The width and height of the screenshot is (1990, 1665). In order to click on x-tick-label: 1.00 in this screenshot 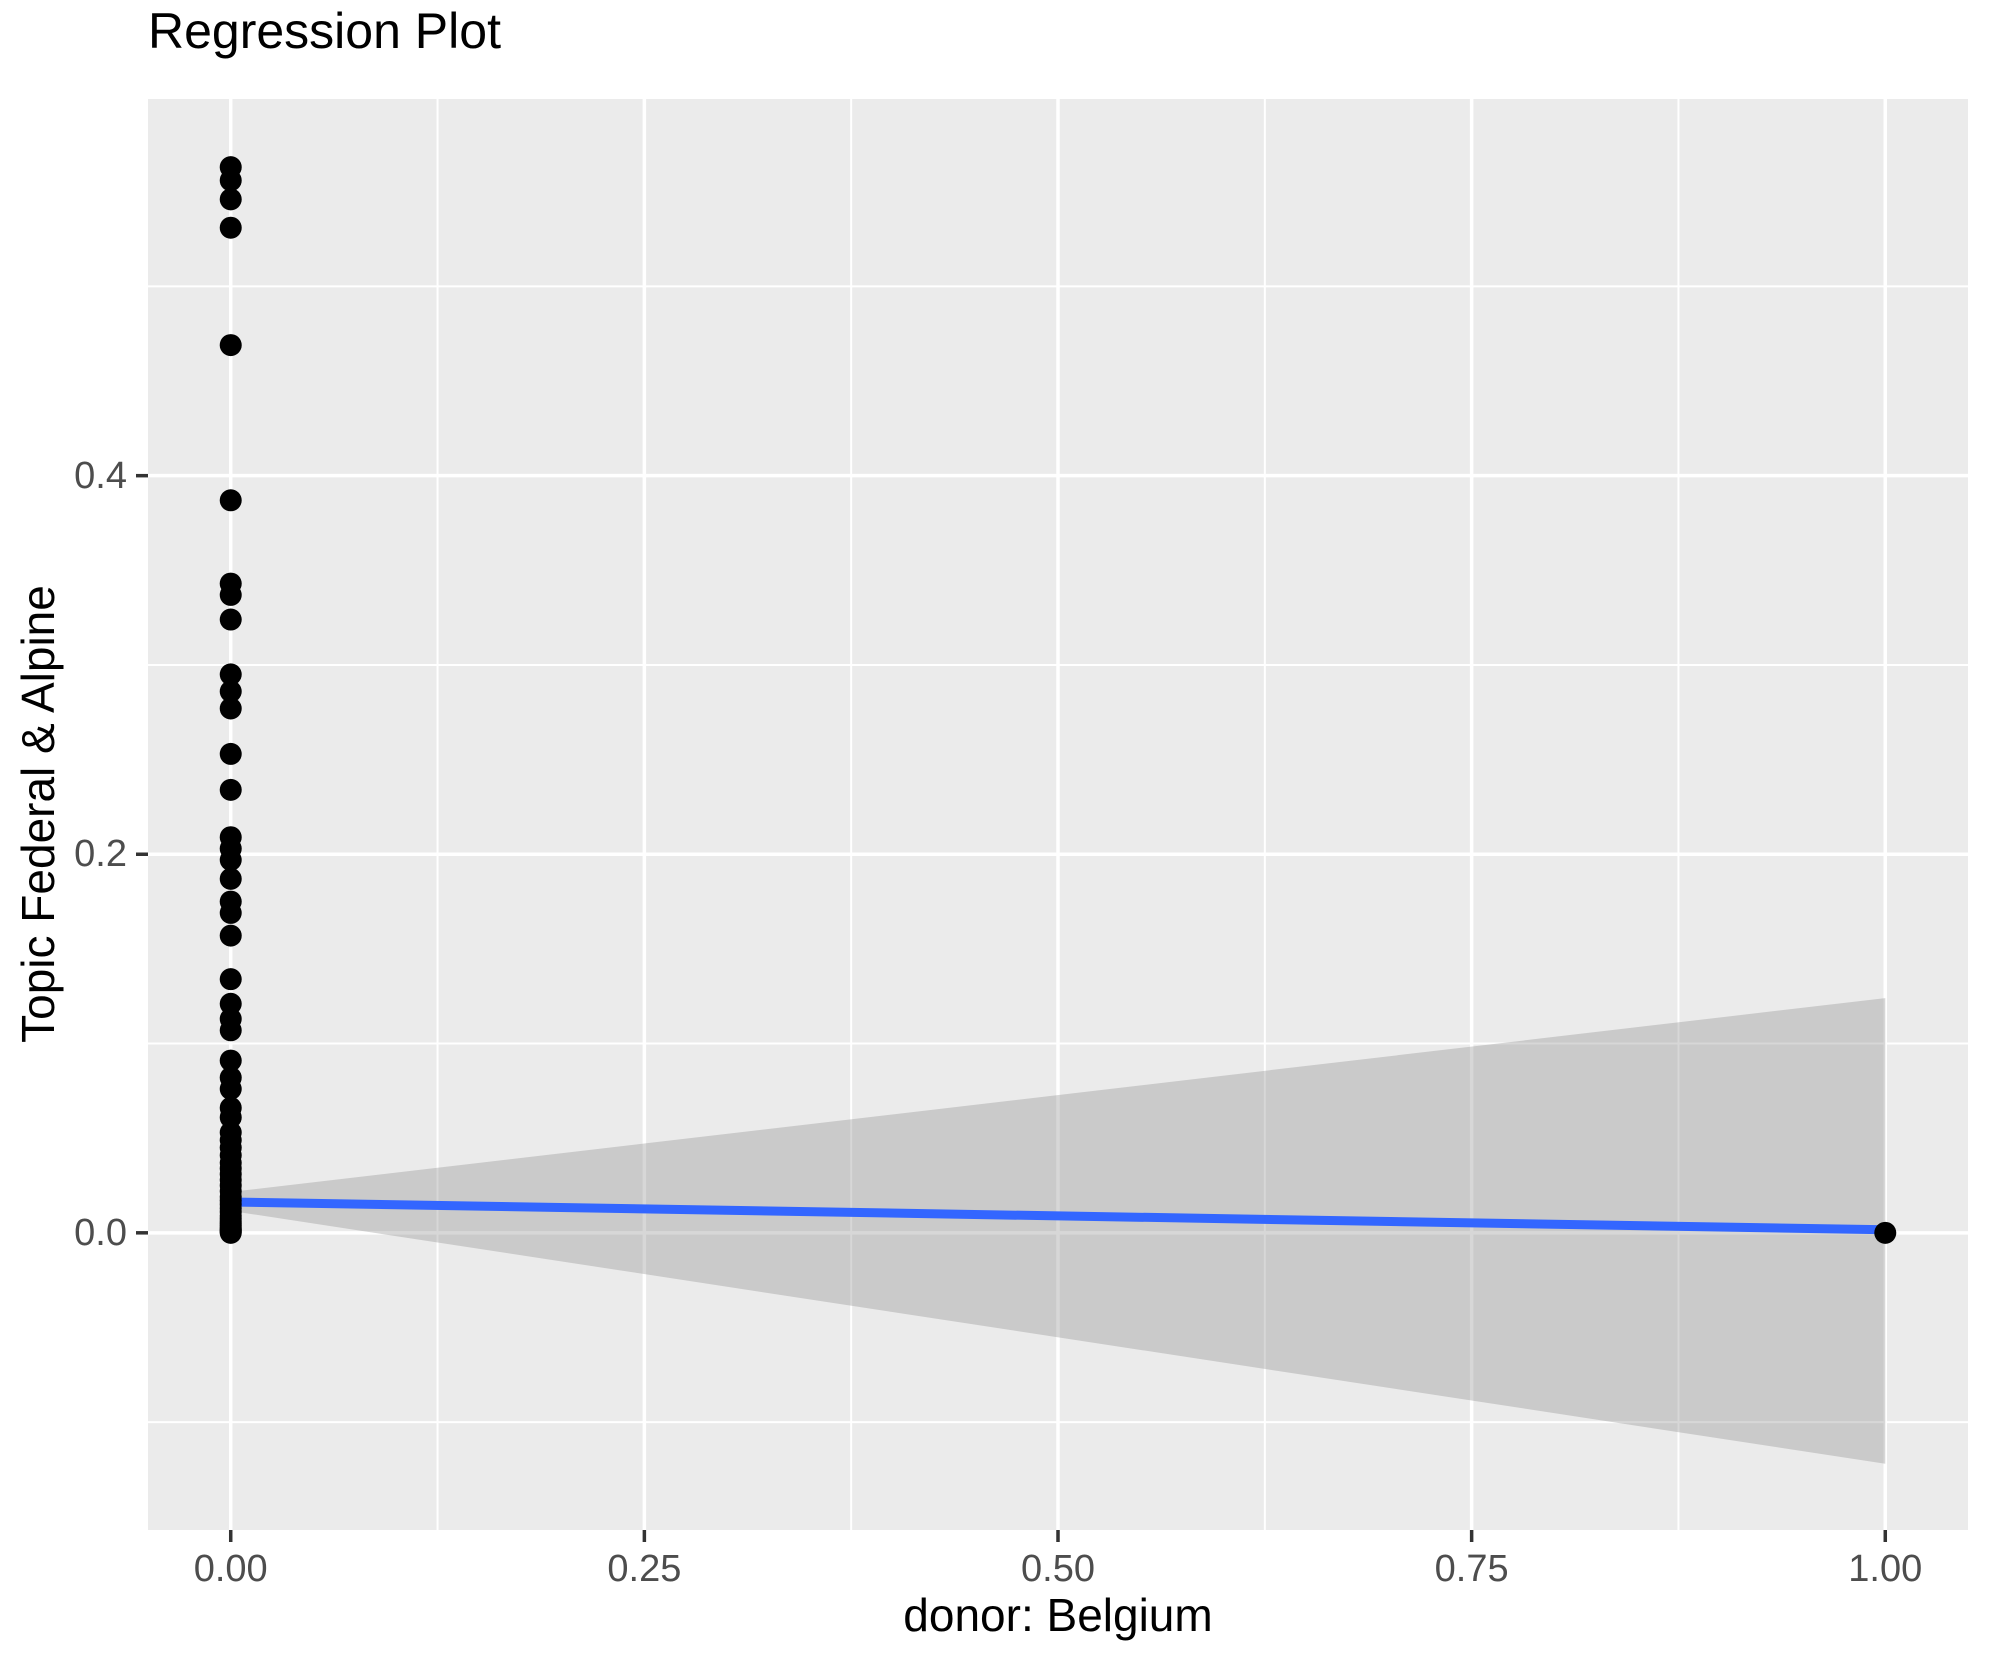, I will do `click(1885, 1569)`.